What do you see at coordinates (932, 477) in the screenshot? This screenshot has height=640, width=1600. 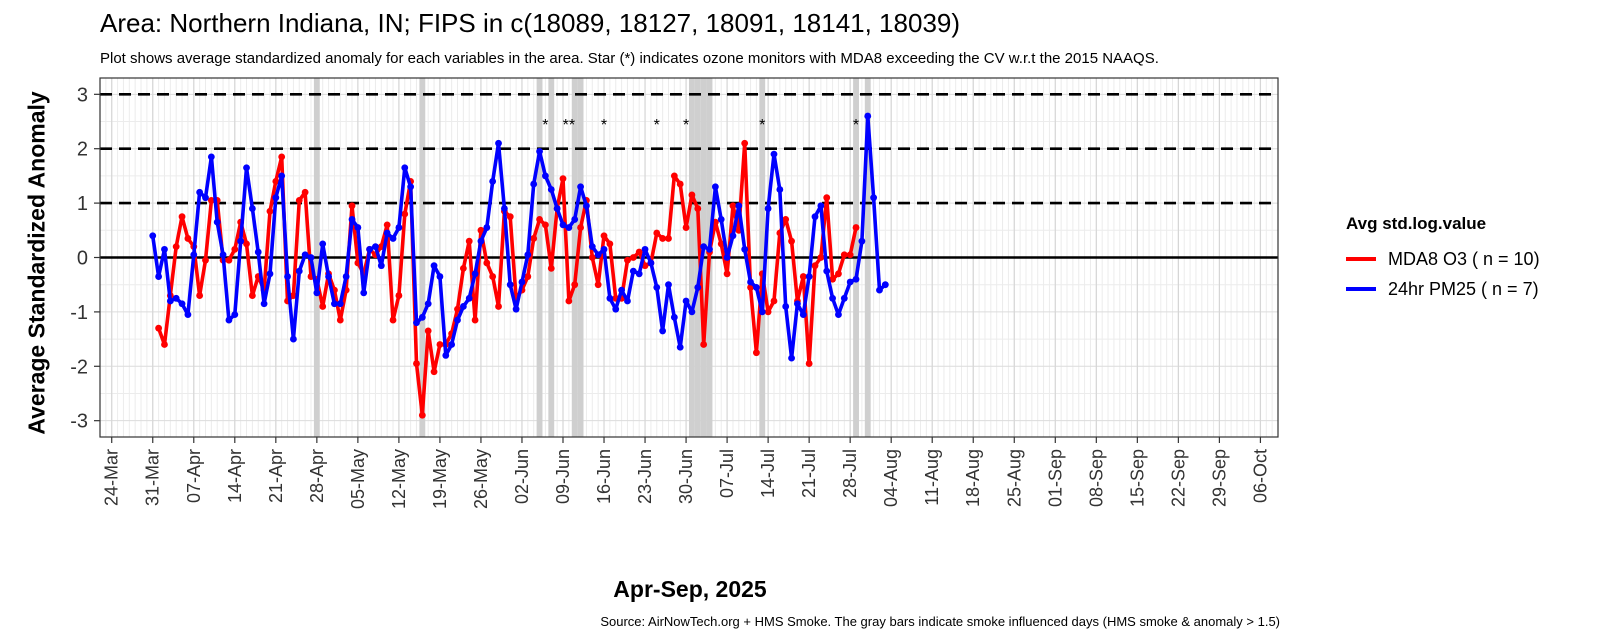 I see `x-tick-label: 11-Aug` at bounding box center [932, 477].